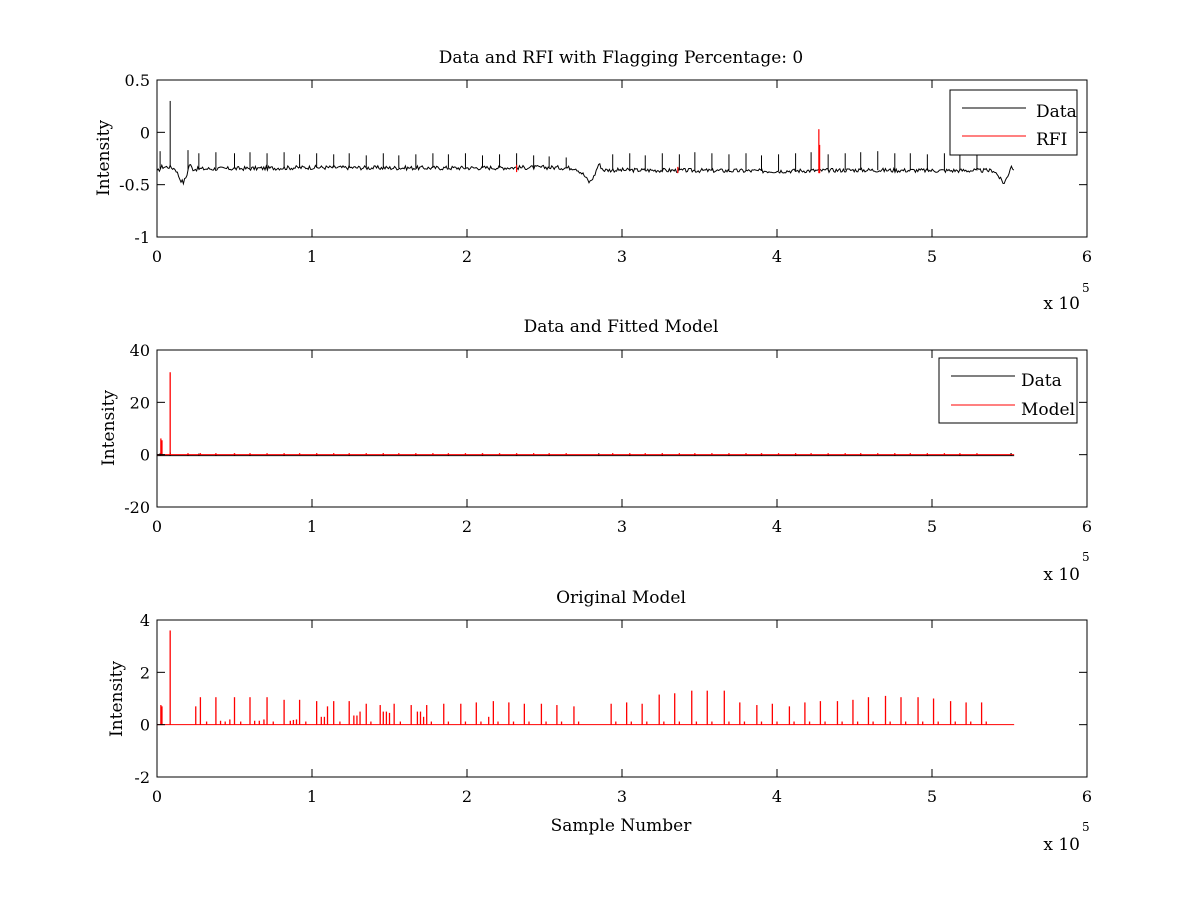 The image size is (1200, 900). Describe the element at coordinates (622, 826) in the screenshot. I see `subplot-3-x-axis-label: Sample Number` at that location.